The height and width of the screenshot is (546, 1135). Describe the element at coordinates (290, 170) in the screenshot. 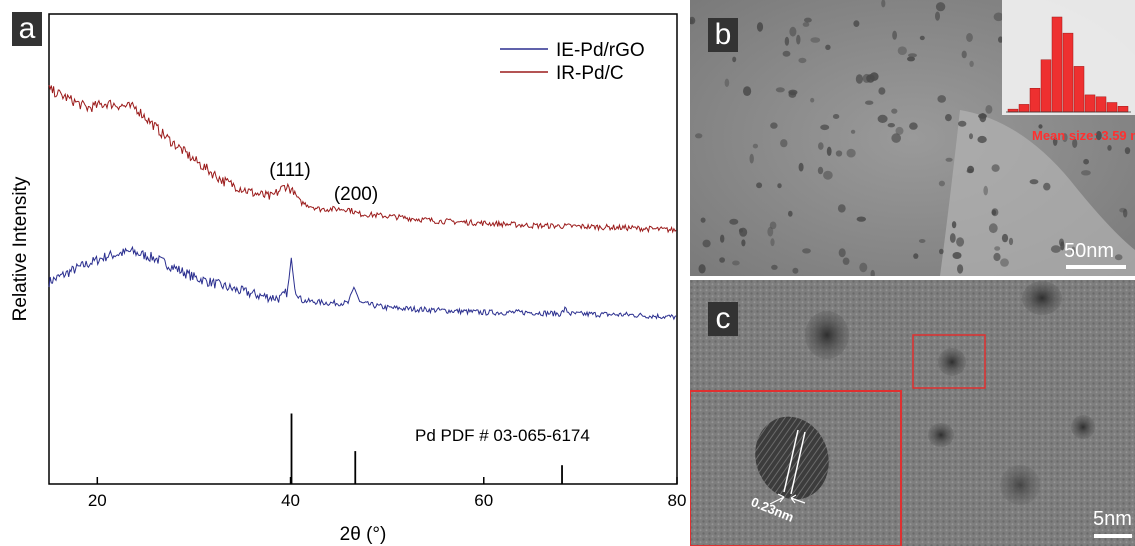

I see `peak-label-111: (111)` at that location.